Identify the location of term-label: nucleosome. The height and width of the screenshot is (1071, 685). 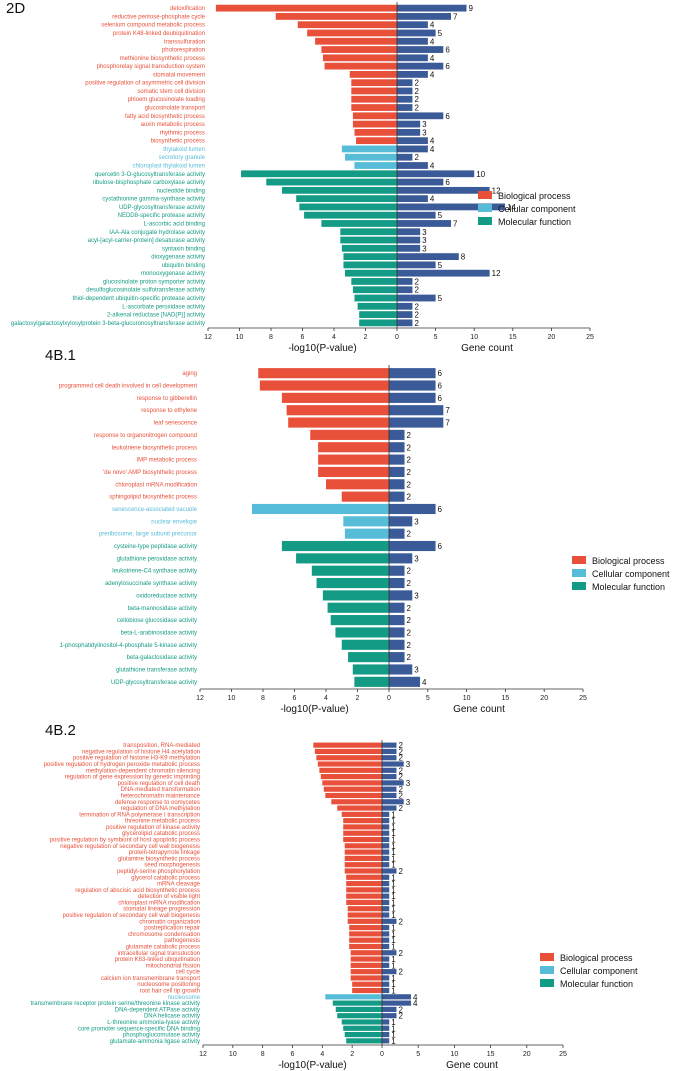
(184, 998).